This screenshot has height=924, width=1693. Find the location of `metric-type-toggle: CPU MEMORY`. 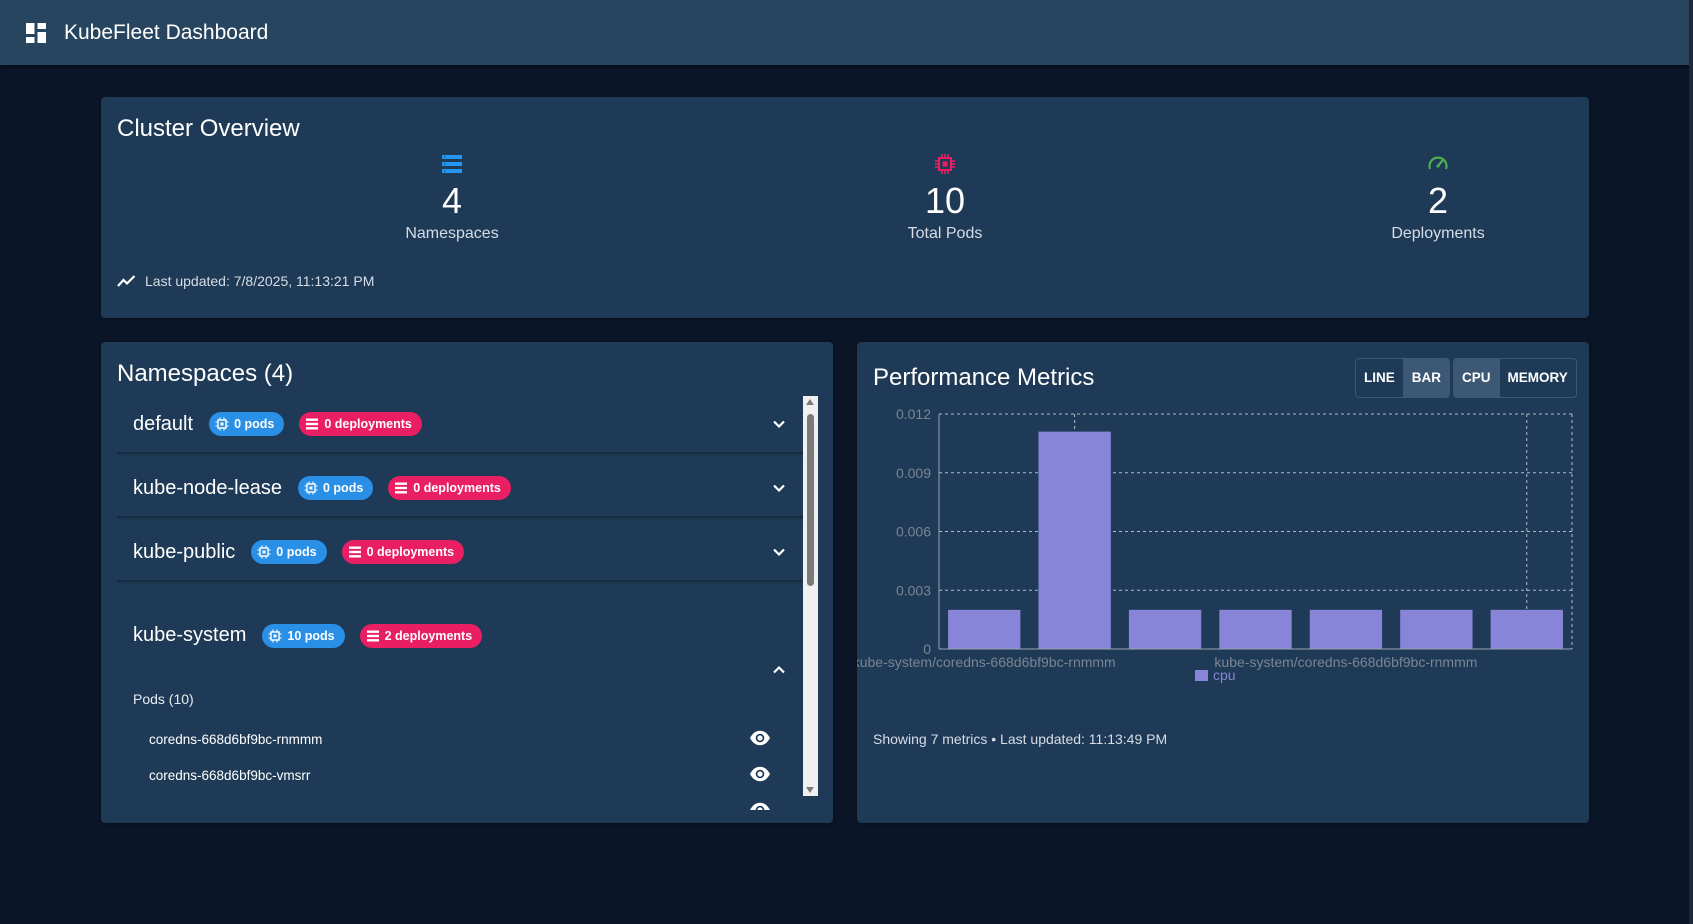

metric-type-toggle: CPU MEMORY is located at coordinates (1515, 378).